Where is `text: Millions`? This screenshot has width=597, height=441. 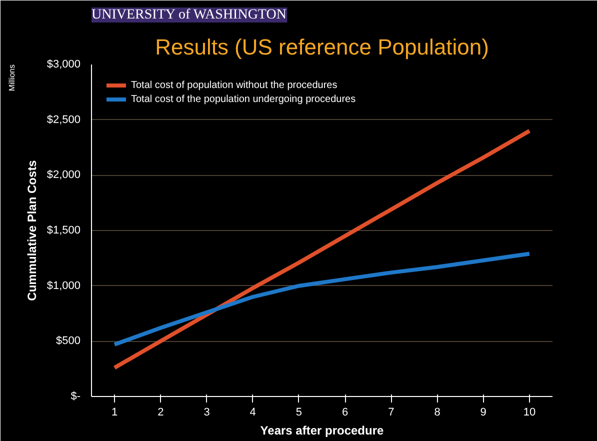 text: Millions is located at coordinates (12, 78).